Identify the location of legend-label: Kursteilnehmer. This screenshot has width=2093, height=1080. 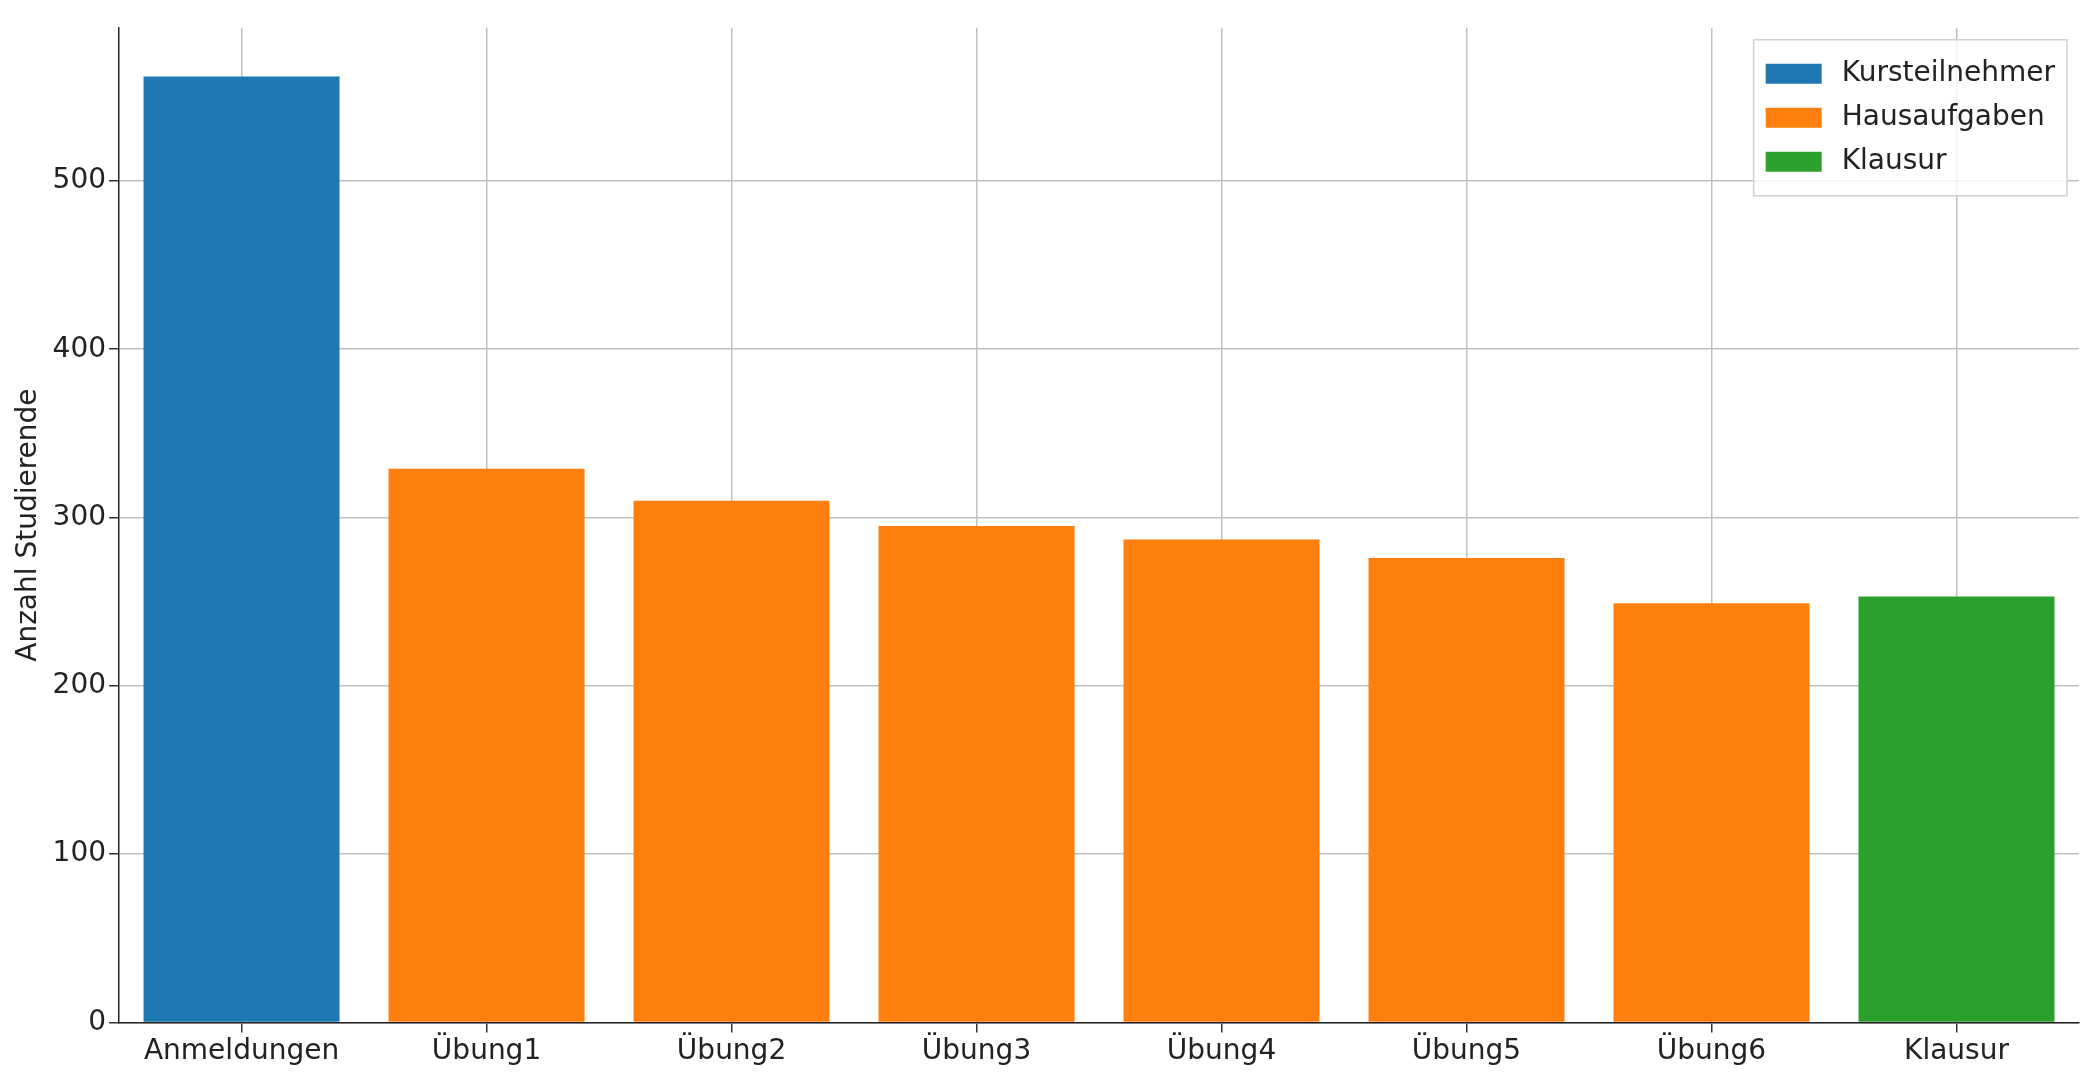
(1948, 72).